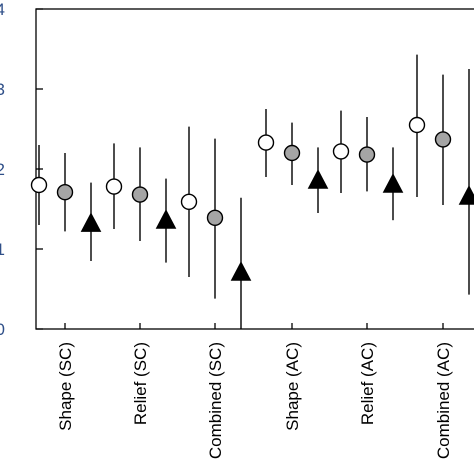 This screenshot has width=474, height=474. I want to click on y-tick-label: 3, so click(2, 89).